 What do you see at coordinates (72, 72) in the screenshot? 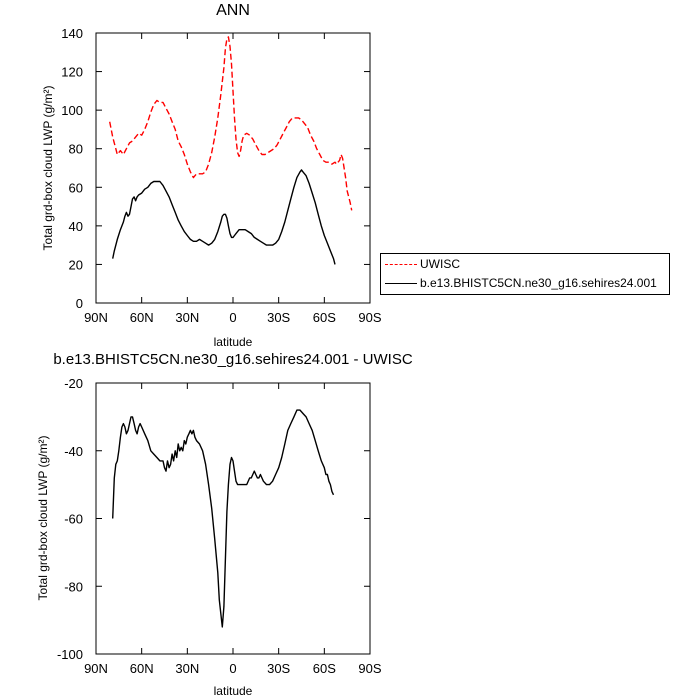
I see `top-y-tick-label: 120` at bounding box center [72, 72].